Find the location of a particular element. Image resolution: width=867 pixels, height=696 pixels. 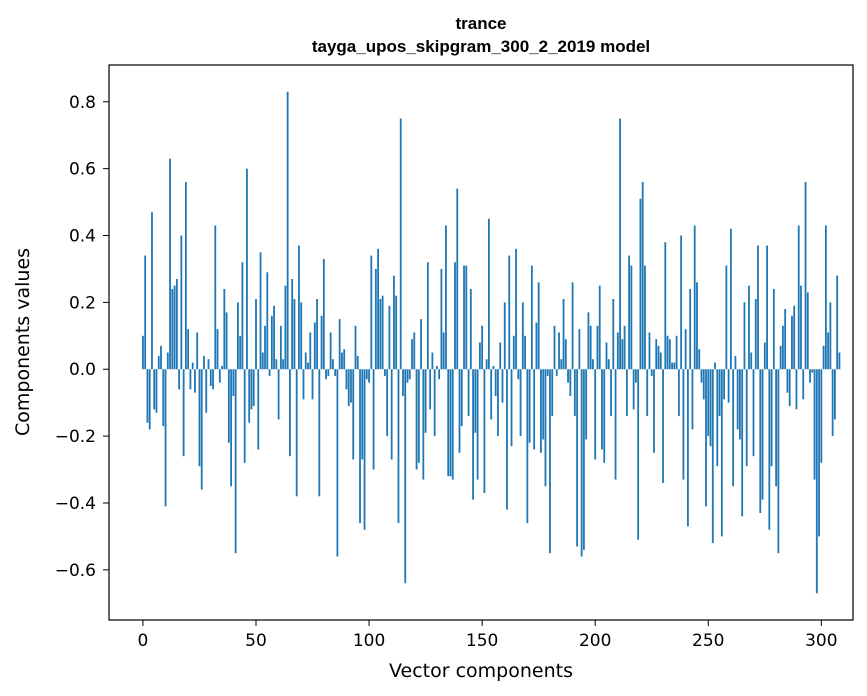

y-tick-label: 0.0 is located at coordinates (82, 370).